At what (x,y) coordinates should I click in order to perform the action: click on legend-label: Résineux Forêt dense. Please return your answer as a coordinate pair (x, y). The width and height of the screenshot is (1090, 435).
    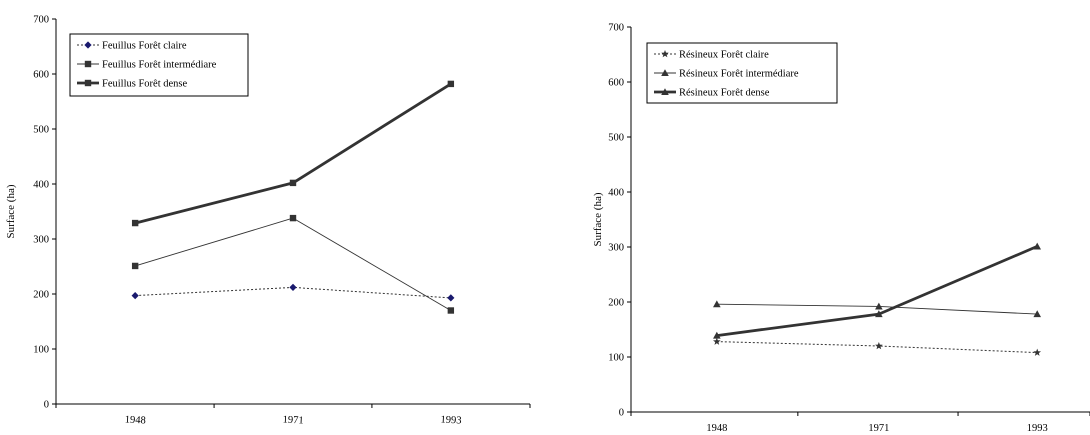
    Looking at the image, I should click on (724, 93).